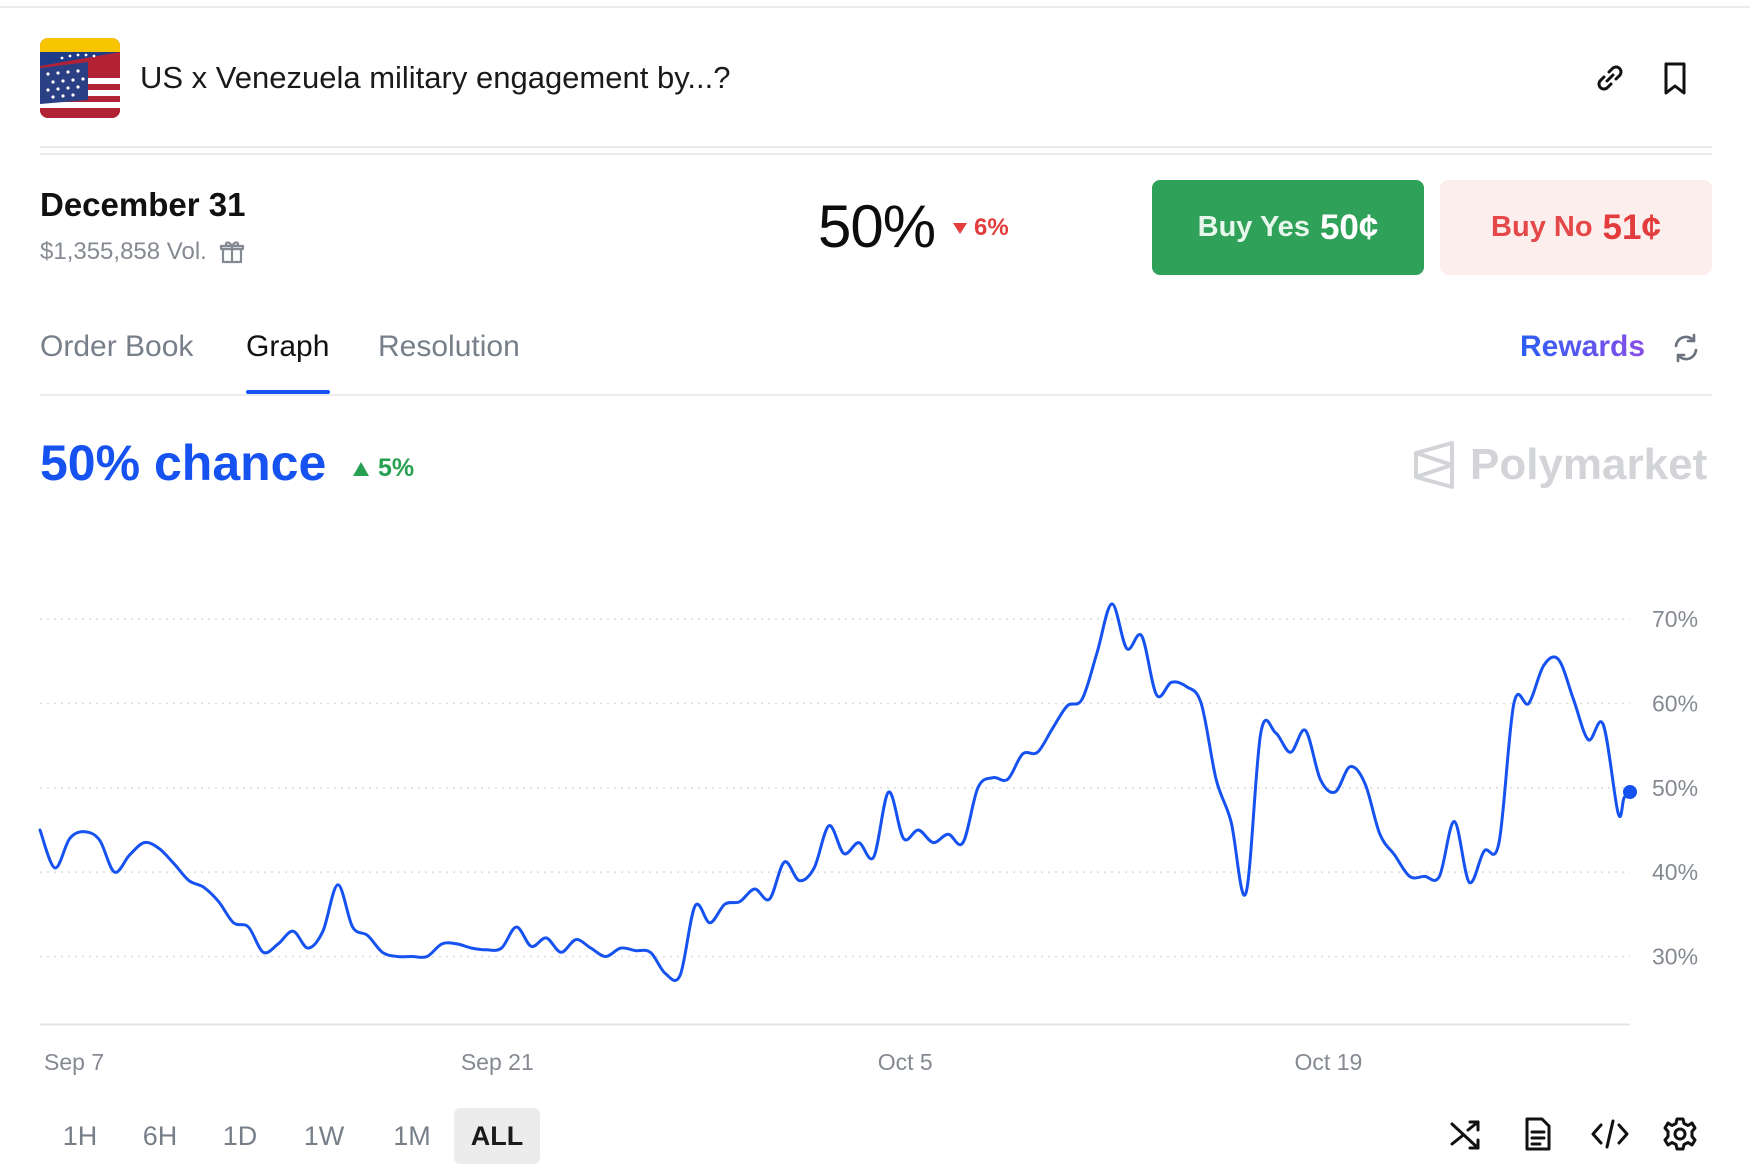  I want to click on range-all: ALL, so click(497, 1136).